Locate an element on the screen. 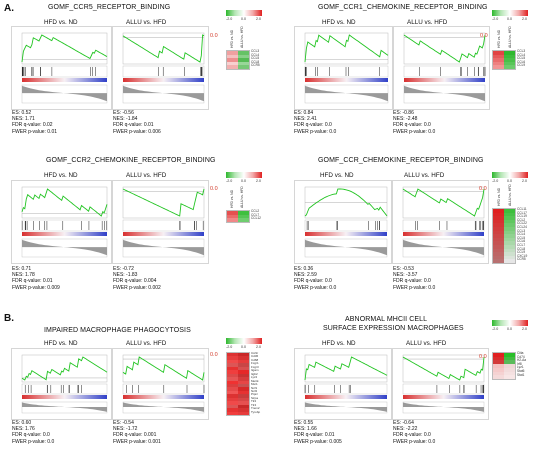 The width and height of the screenshot is (550, 450). es-value: ES: 0.60 is located at coordinates (22, 423).